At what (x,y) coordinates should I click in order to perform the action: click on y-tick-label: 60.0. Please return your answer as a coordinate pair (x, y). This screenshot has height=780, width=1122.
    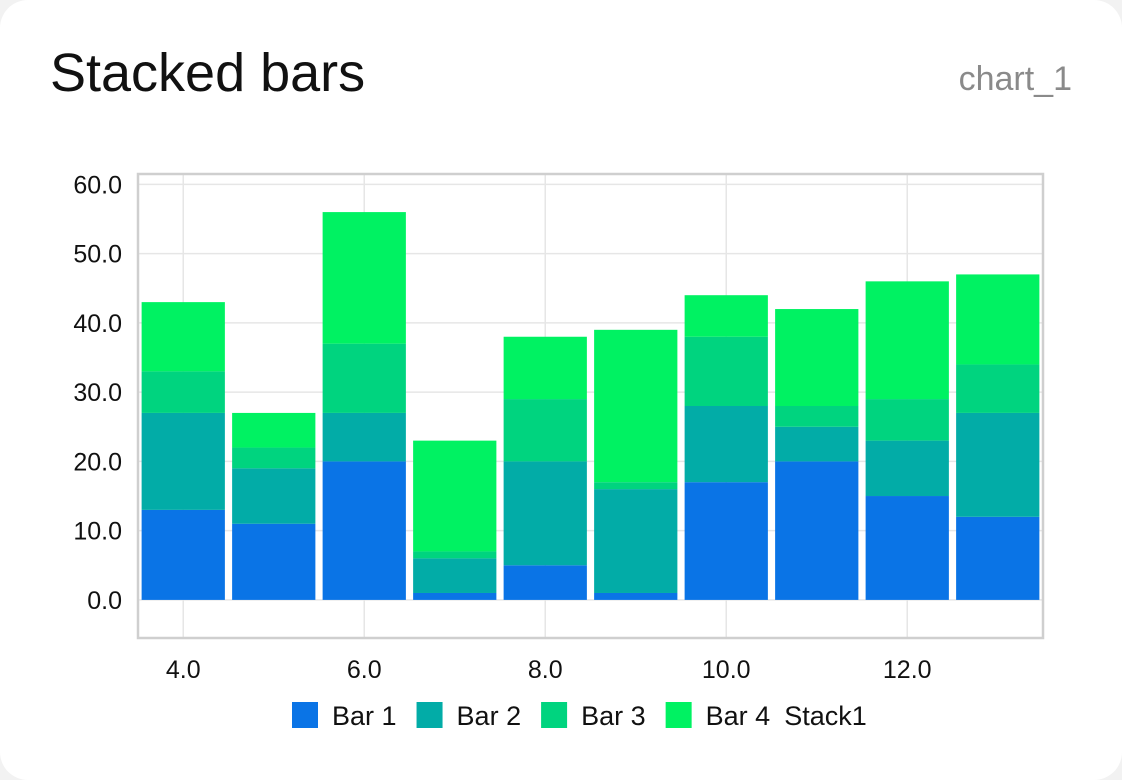
    Looking at the image, I should click on (97, 185).